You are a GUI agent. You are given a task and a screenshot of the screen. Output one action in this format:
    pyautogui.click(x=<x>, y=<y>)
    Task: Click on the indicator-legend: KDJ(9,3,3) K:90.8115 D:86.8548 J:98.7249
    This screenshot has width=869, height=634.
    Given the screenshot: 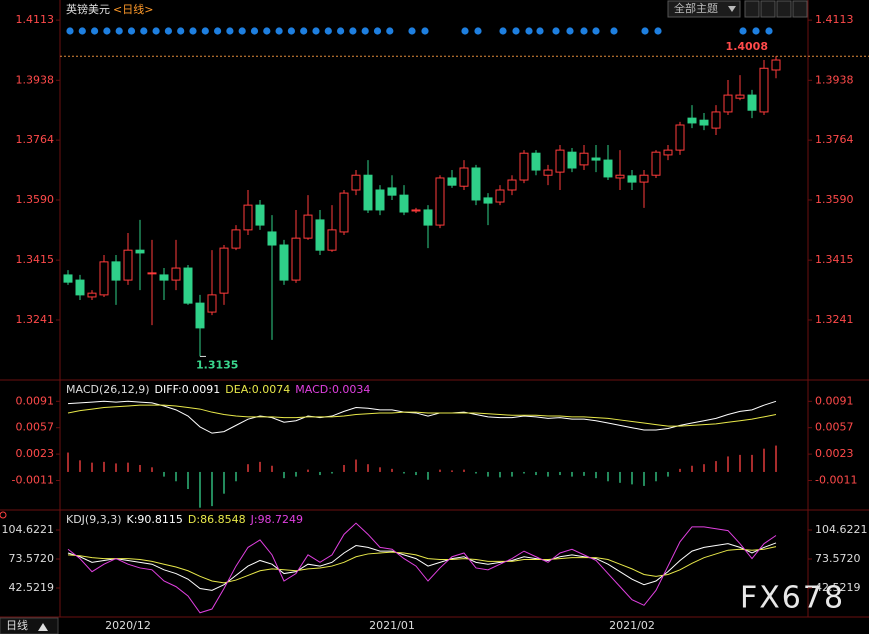 What is the action you would take?
    pyautogui.click(x=184, y=519)
    